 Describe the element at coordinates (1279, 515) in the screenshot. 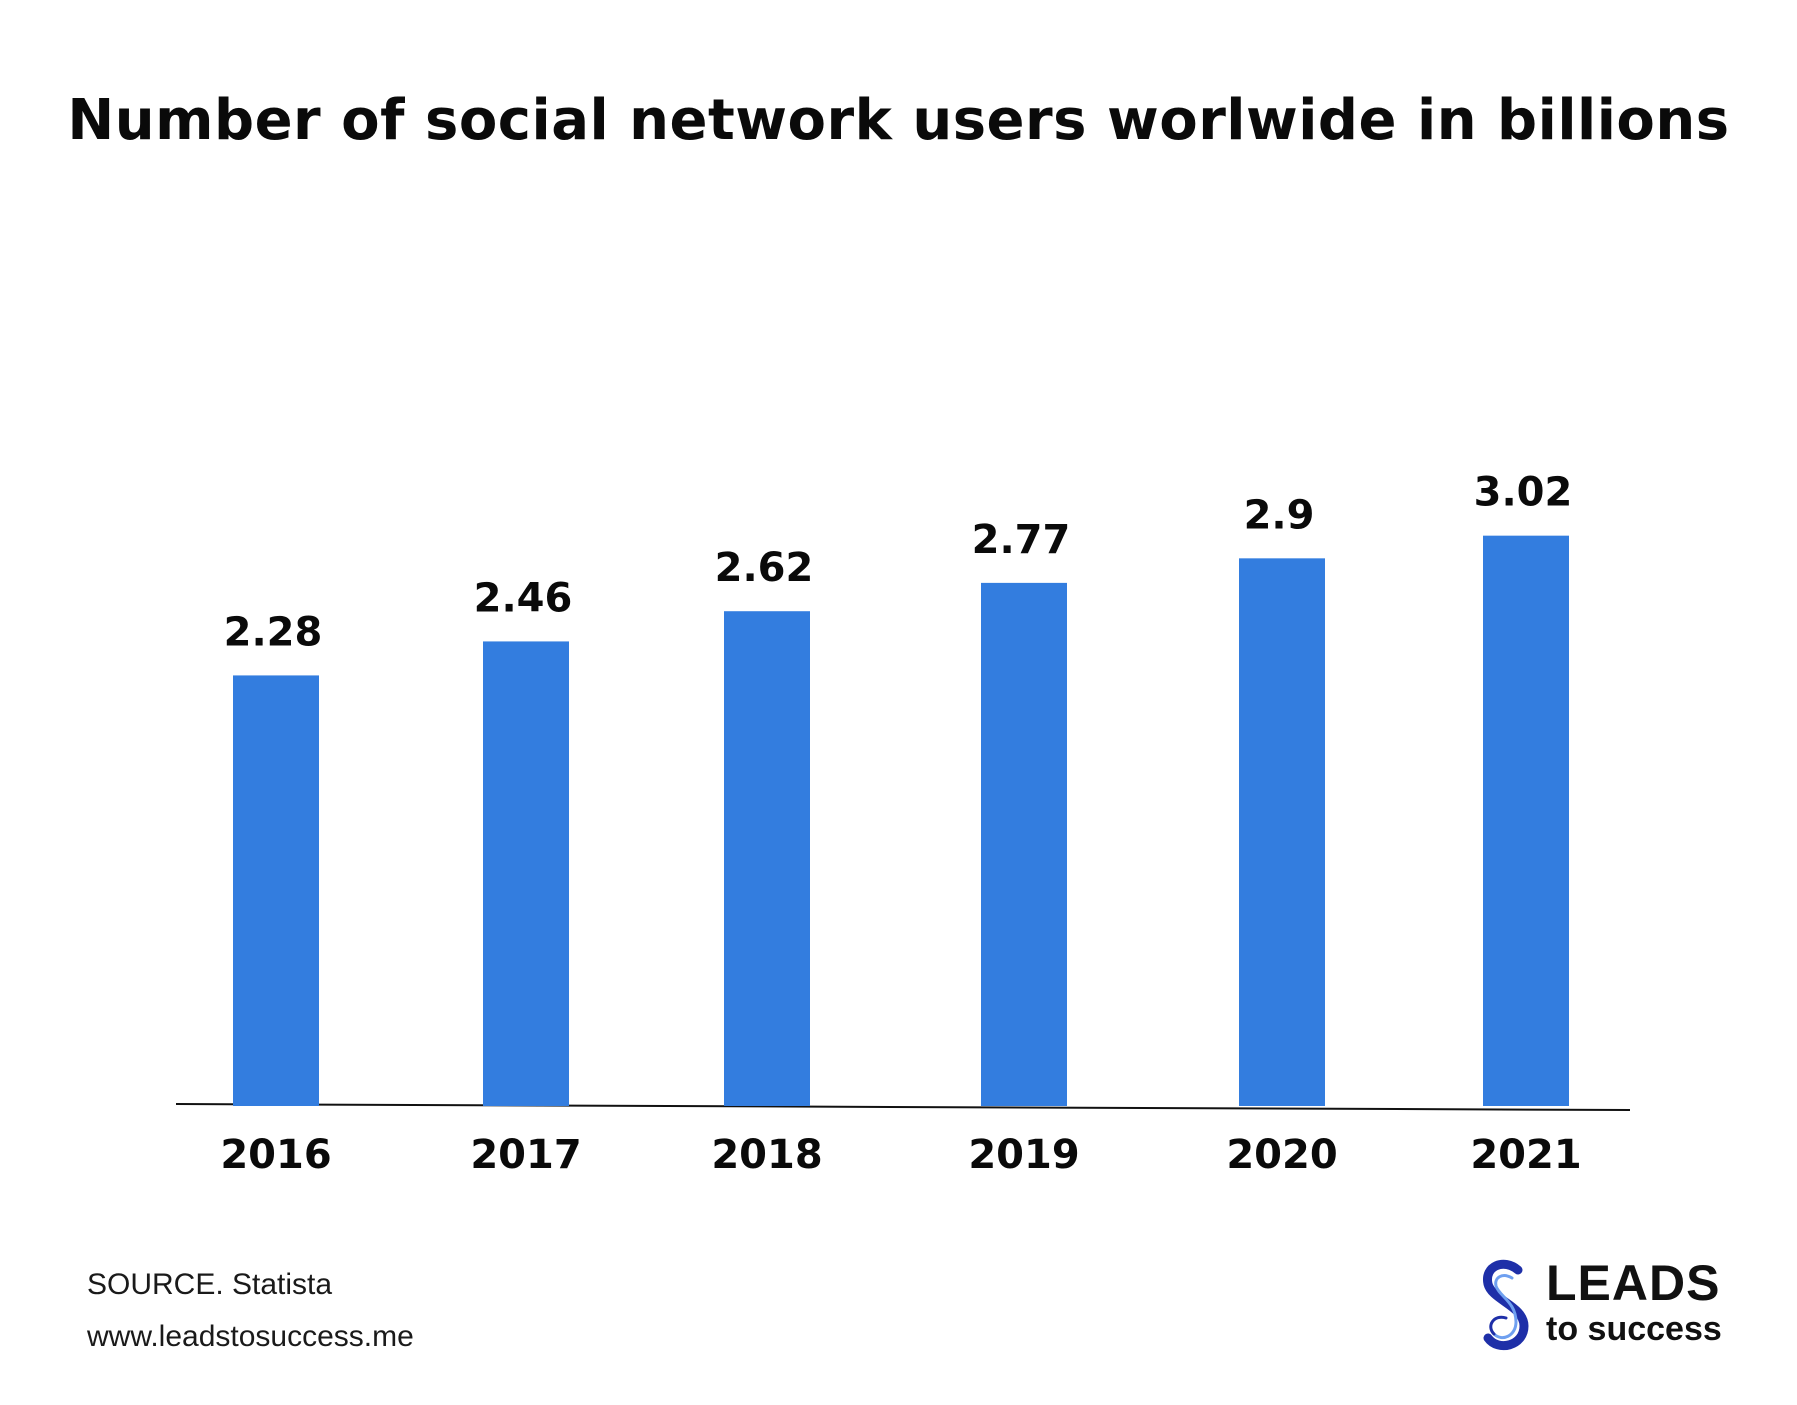

I see `value-label-2020: 2.9` at that location.